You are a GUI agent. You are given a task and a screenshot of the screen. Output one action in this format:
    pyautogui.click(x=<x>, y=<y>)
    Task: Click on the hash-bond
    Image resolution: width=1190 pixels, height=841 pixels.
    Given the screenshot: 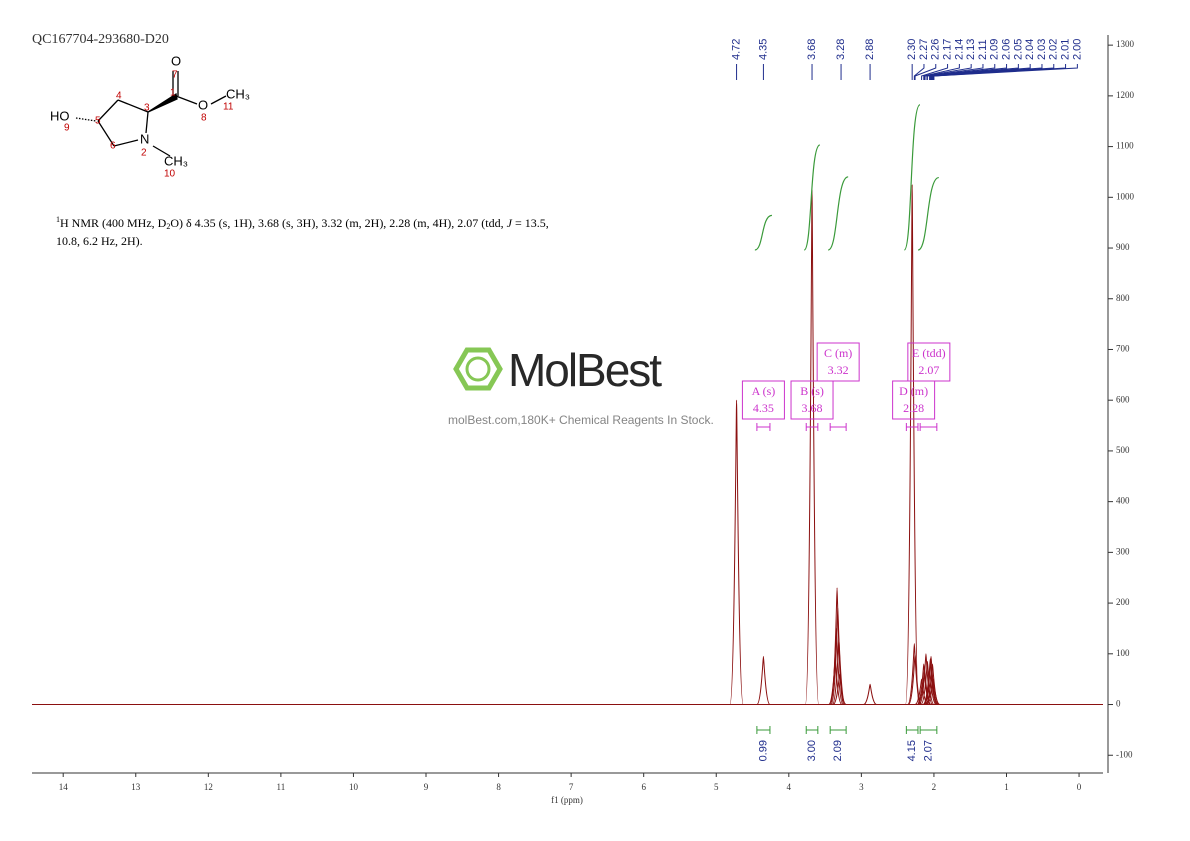 What is the action you would take?
    pyautogui.click(x=86, y=119)
    